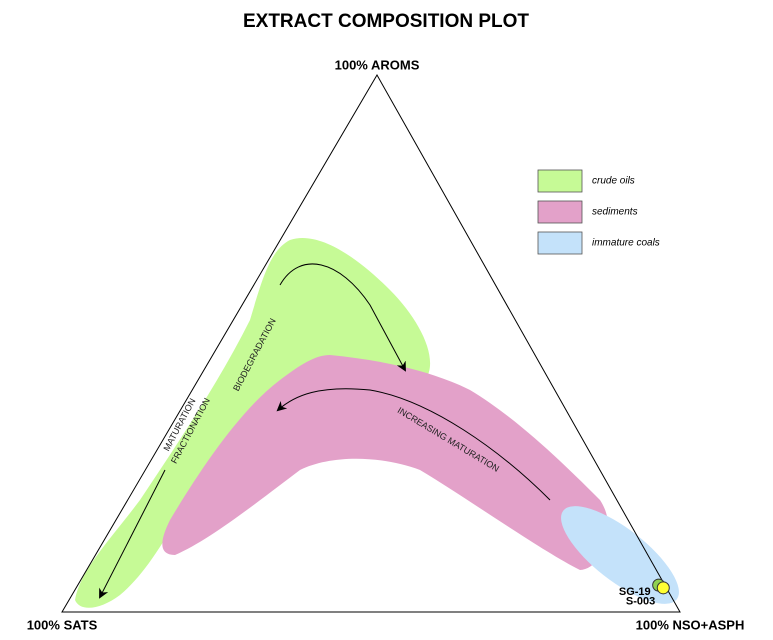  Describe the element at coordinates (613, 181) in the screenshot. I see `legend-label: crude oils` at that location.